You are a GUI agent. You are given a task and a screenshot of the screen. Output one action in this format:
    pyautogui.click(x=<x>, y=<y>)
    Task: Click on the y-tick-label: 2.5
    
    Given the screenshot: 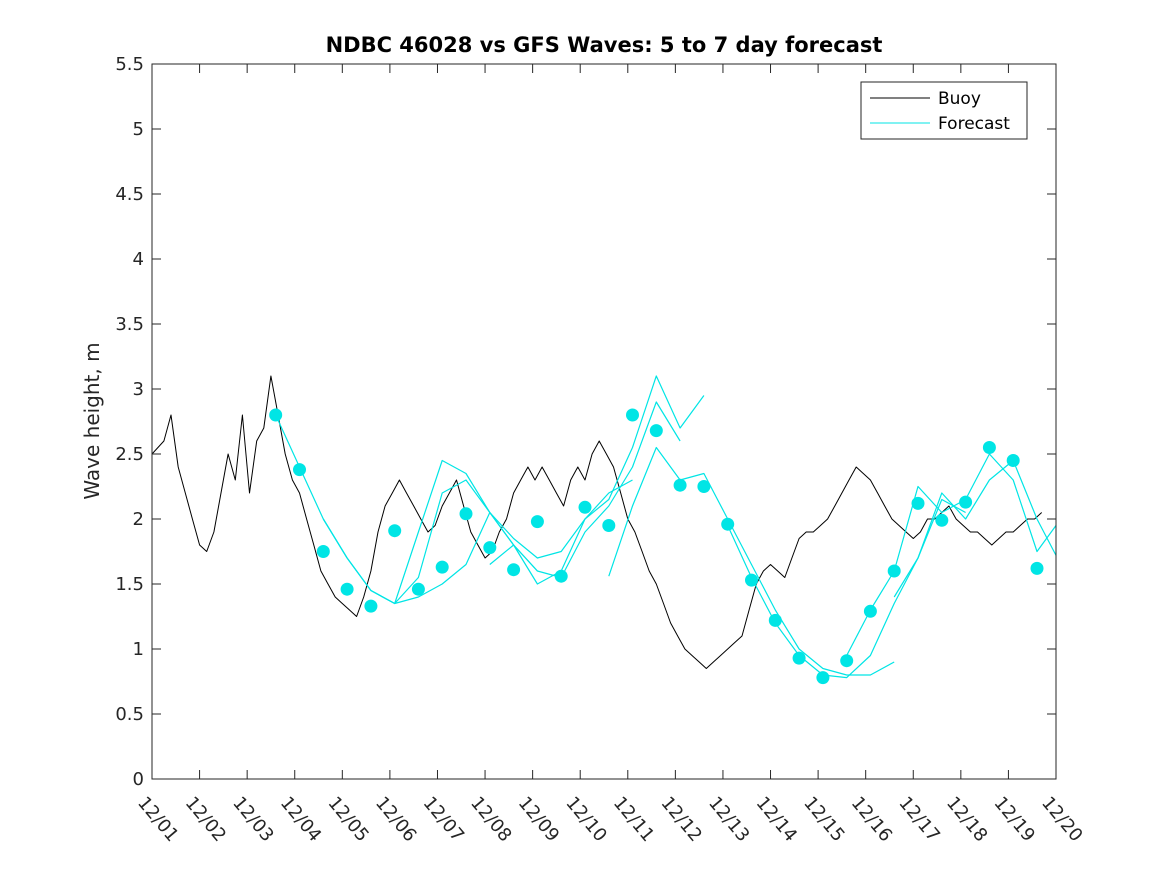 What is the action you would take?
    pyautogui.click(x=129, y=454)
    